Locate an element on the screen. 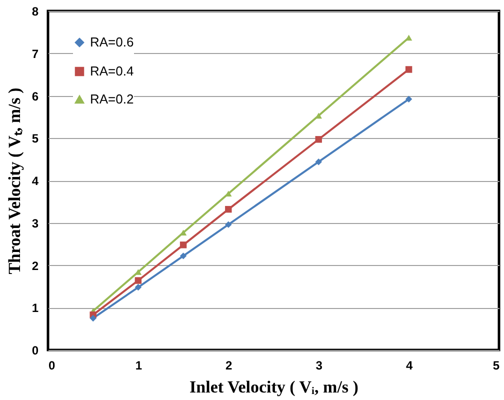 The height and width of the screenshot is (400, 504). x-tick-label: 1 is located at coordinates (138, 365).